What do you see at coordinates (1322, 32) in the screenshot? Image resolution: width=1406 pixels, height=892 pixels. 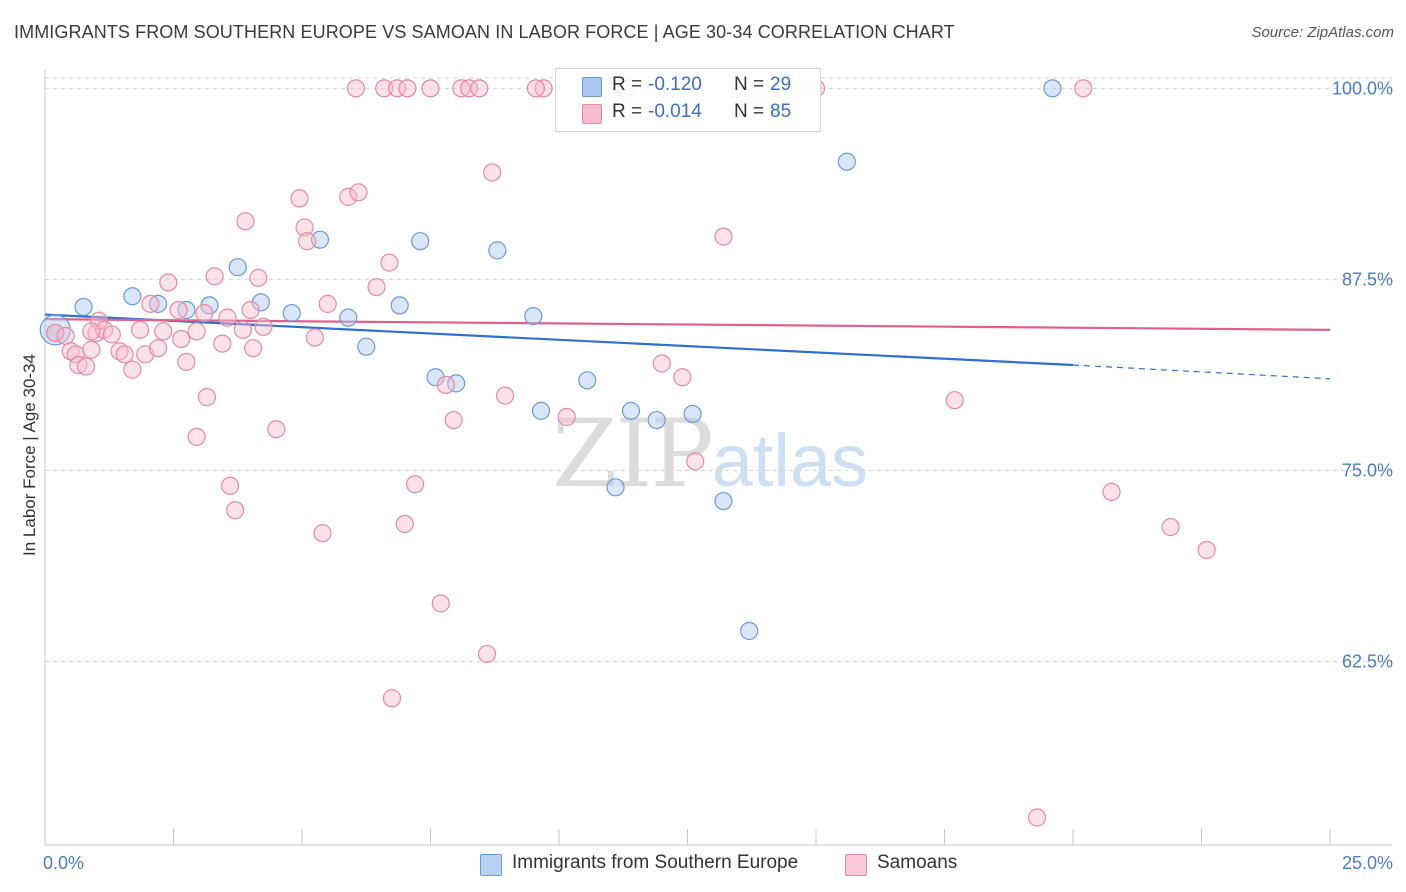 I see `source-credit: Source: ZipAtlas.com` at bounding box center [1322, 32].